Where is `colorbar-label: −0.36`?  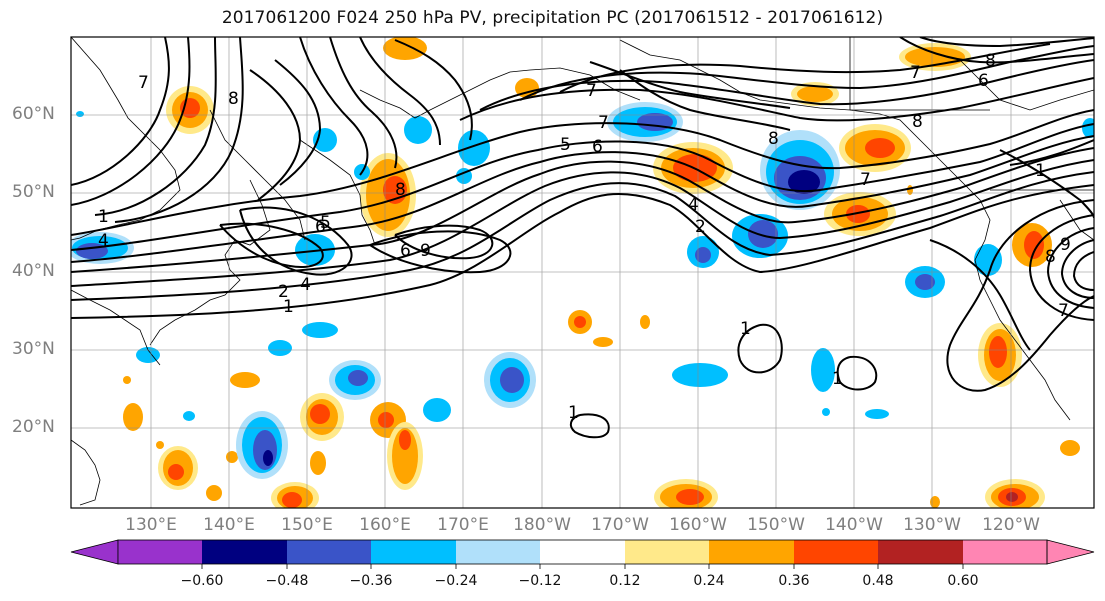 colorbar-label: −0.36 is located at coordinates (371, 581).